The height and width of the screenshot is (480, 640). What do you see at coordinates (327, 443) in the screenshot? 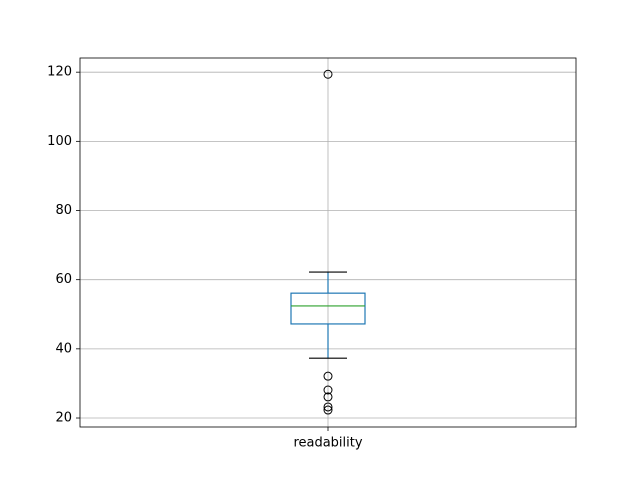
I see `x-tick-label: readability` at bounding box center [327, 443].